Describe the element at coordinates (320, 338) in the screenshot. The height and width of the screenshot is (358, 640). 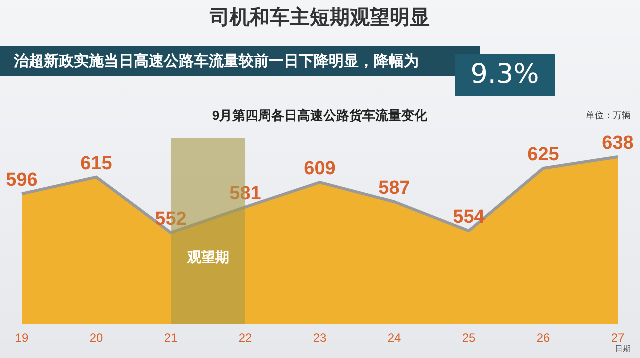
I see `x-tick-label: 23` at that location.